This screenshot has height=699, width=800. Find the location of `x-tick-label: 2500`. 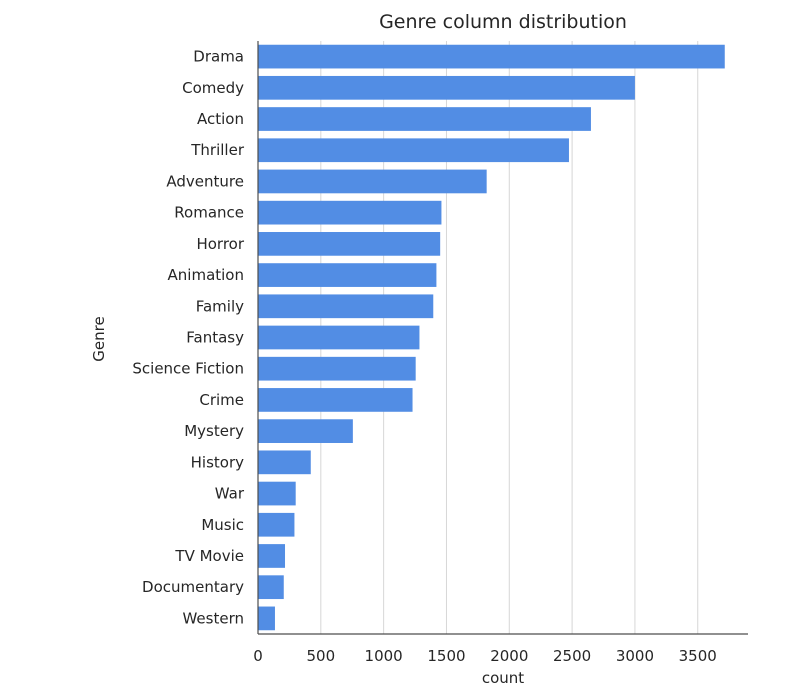

x-tick-label: 2500 is located at coordinates (572, 656).